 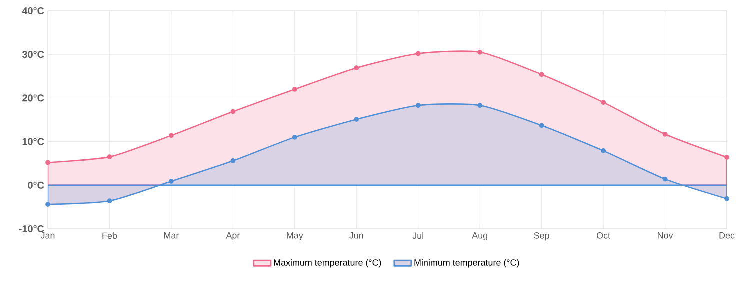 I want to click on x-tick-label: Jun, so click(x=357, y=235).